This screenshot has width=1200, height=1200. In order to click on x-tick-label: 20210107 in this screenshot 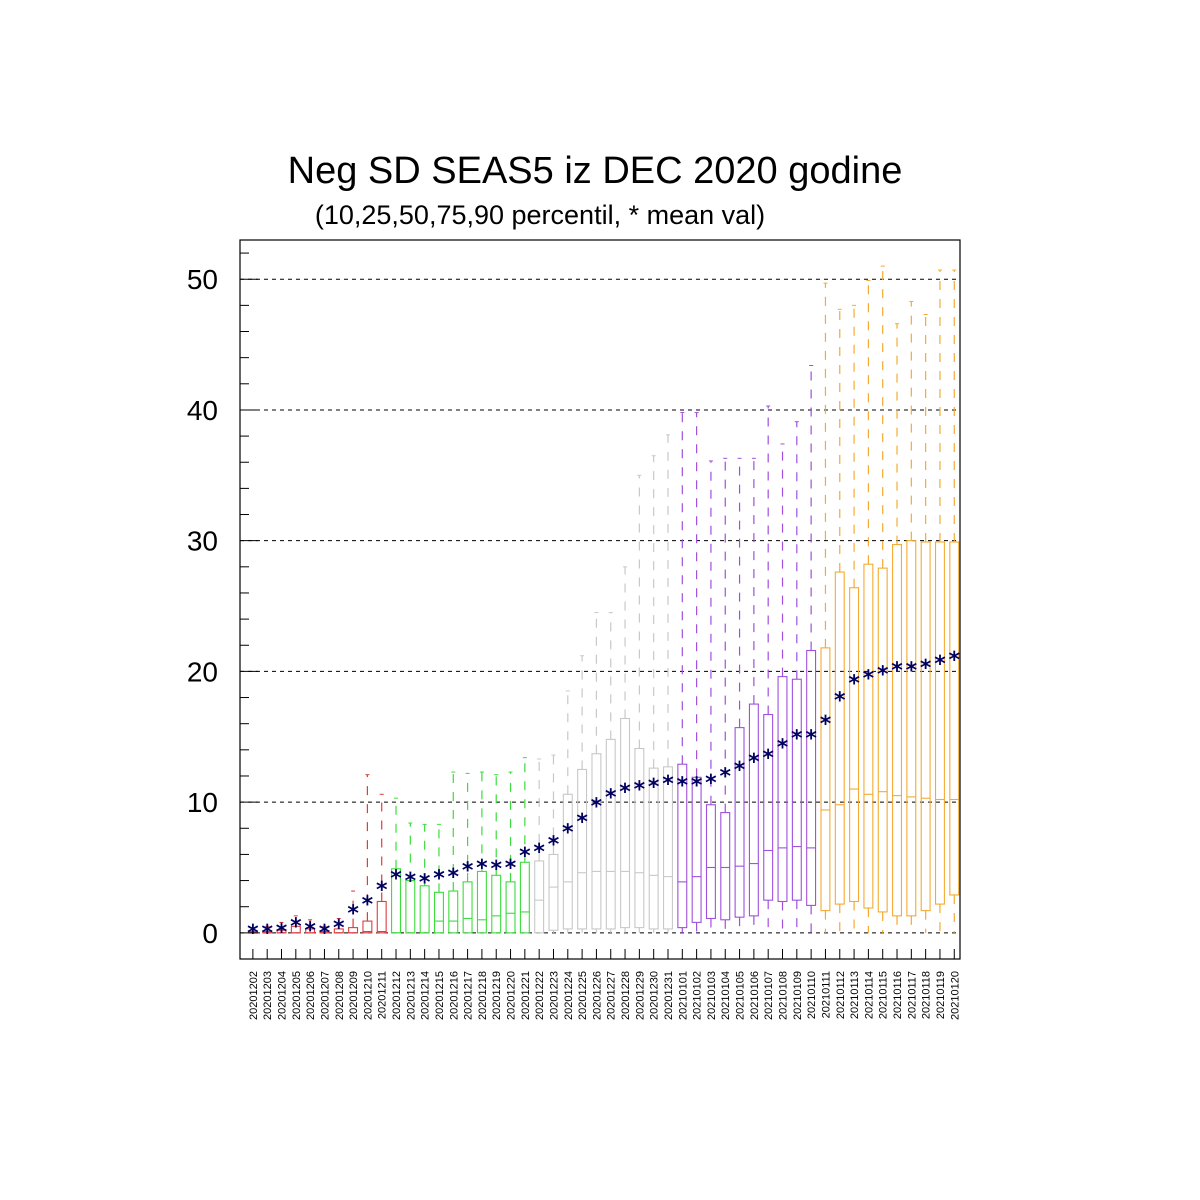, I will do `click(769, 995)`.